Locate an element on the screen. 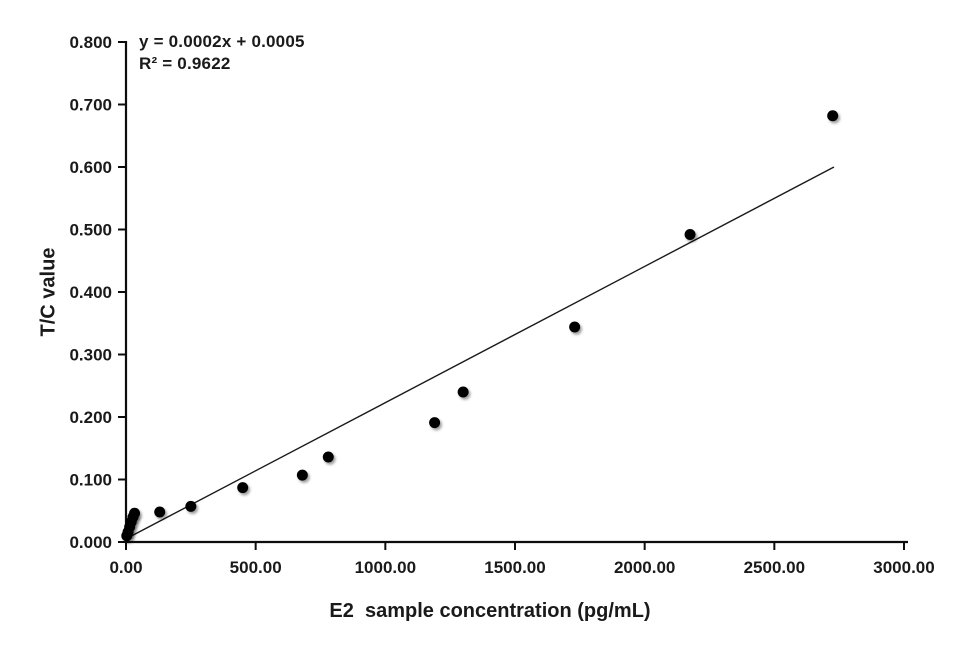  y-tick-label: 0.800 is located at coordinates (90, 42).